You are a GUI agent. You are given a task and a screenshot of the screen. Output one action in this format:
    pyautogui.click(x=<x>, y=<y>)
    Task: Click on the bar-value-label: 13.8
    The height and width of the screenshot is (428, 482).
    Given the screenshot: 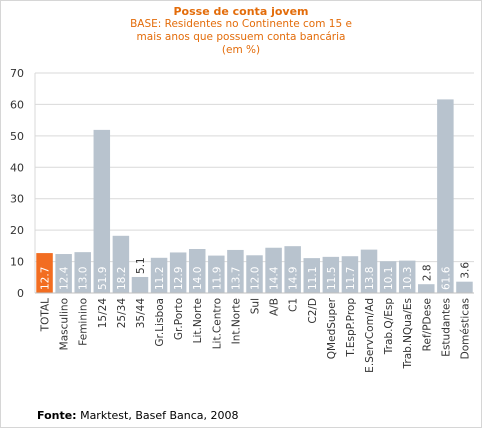 What is the action you would take?
    pyautogui.click(x=370, y=278)
    